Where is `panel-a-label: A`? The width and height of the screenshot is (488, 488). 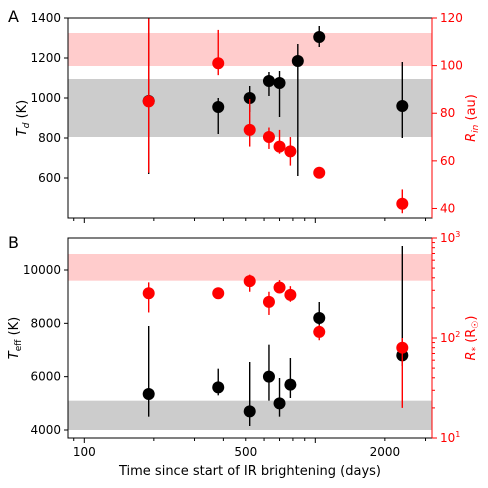 panel-a-label: A is located at coordinates (13, 16).